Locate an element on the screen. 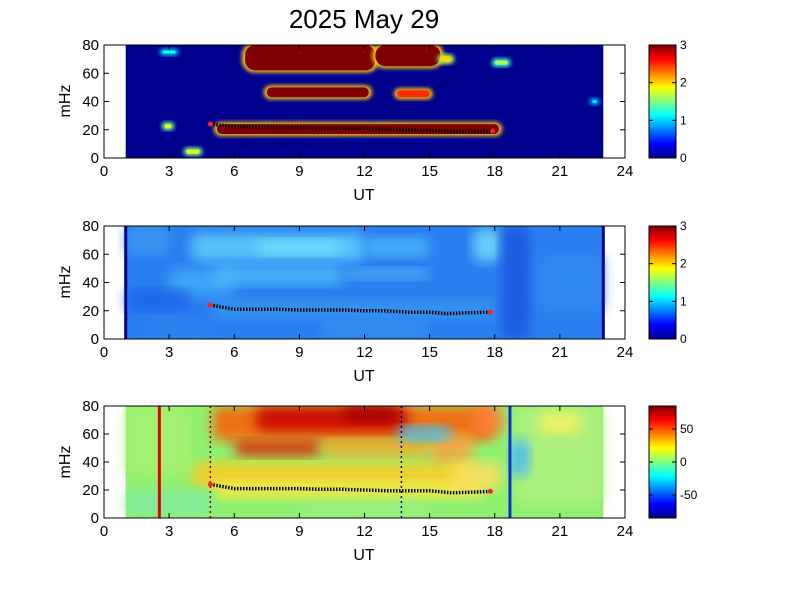 The image size is (801, 605). colorbar-tick-label: 50 is located at coordinates (687, 429).